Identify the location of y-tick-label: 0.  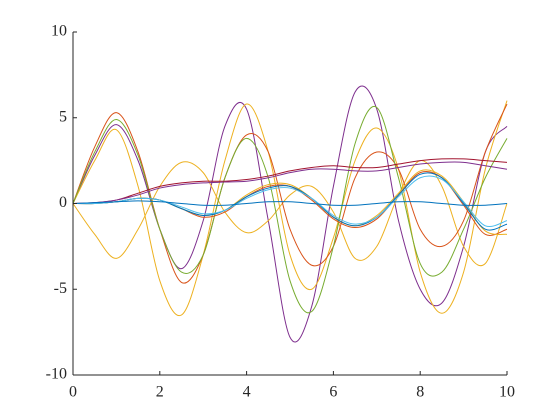
(63, 202).